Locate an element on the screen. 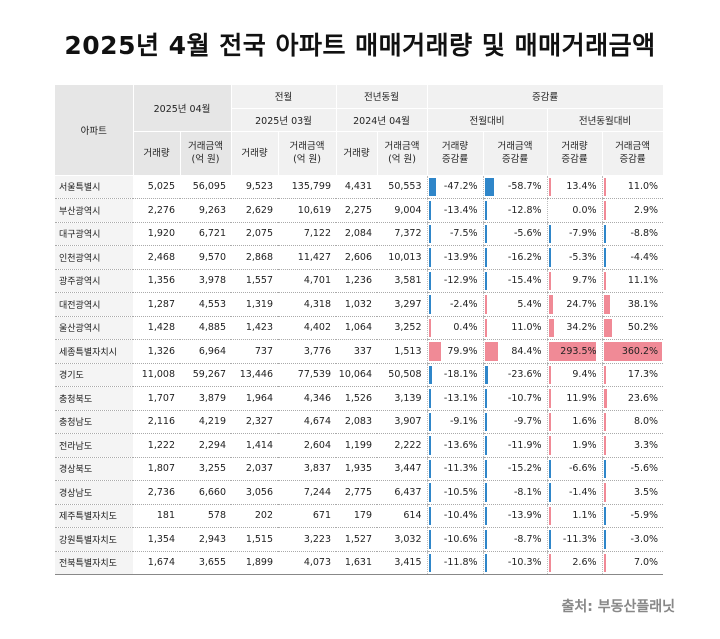  value-cell: 202 is located at coordinates (255, 516).